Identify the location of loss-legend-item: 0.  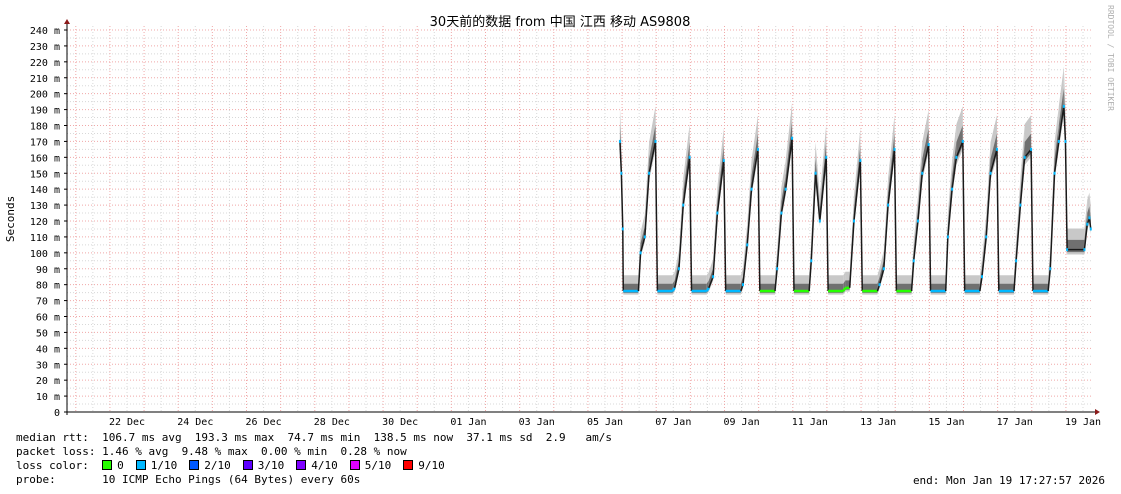
(113, 465).